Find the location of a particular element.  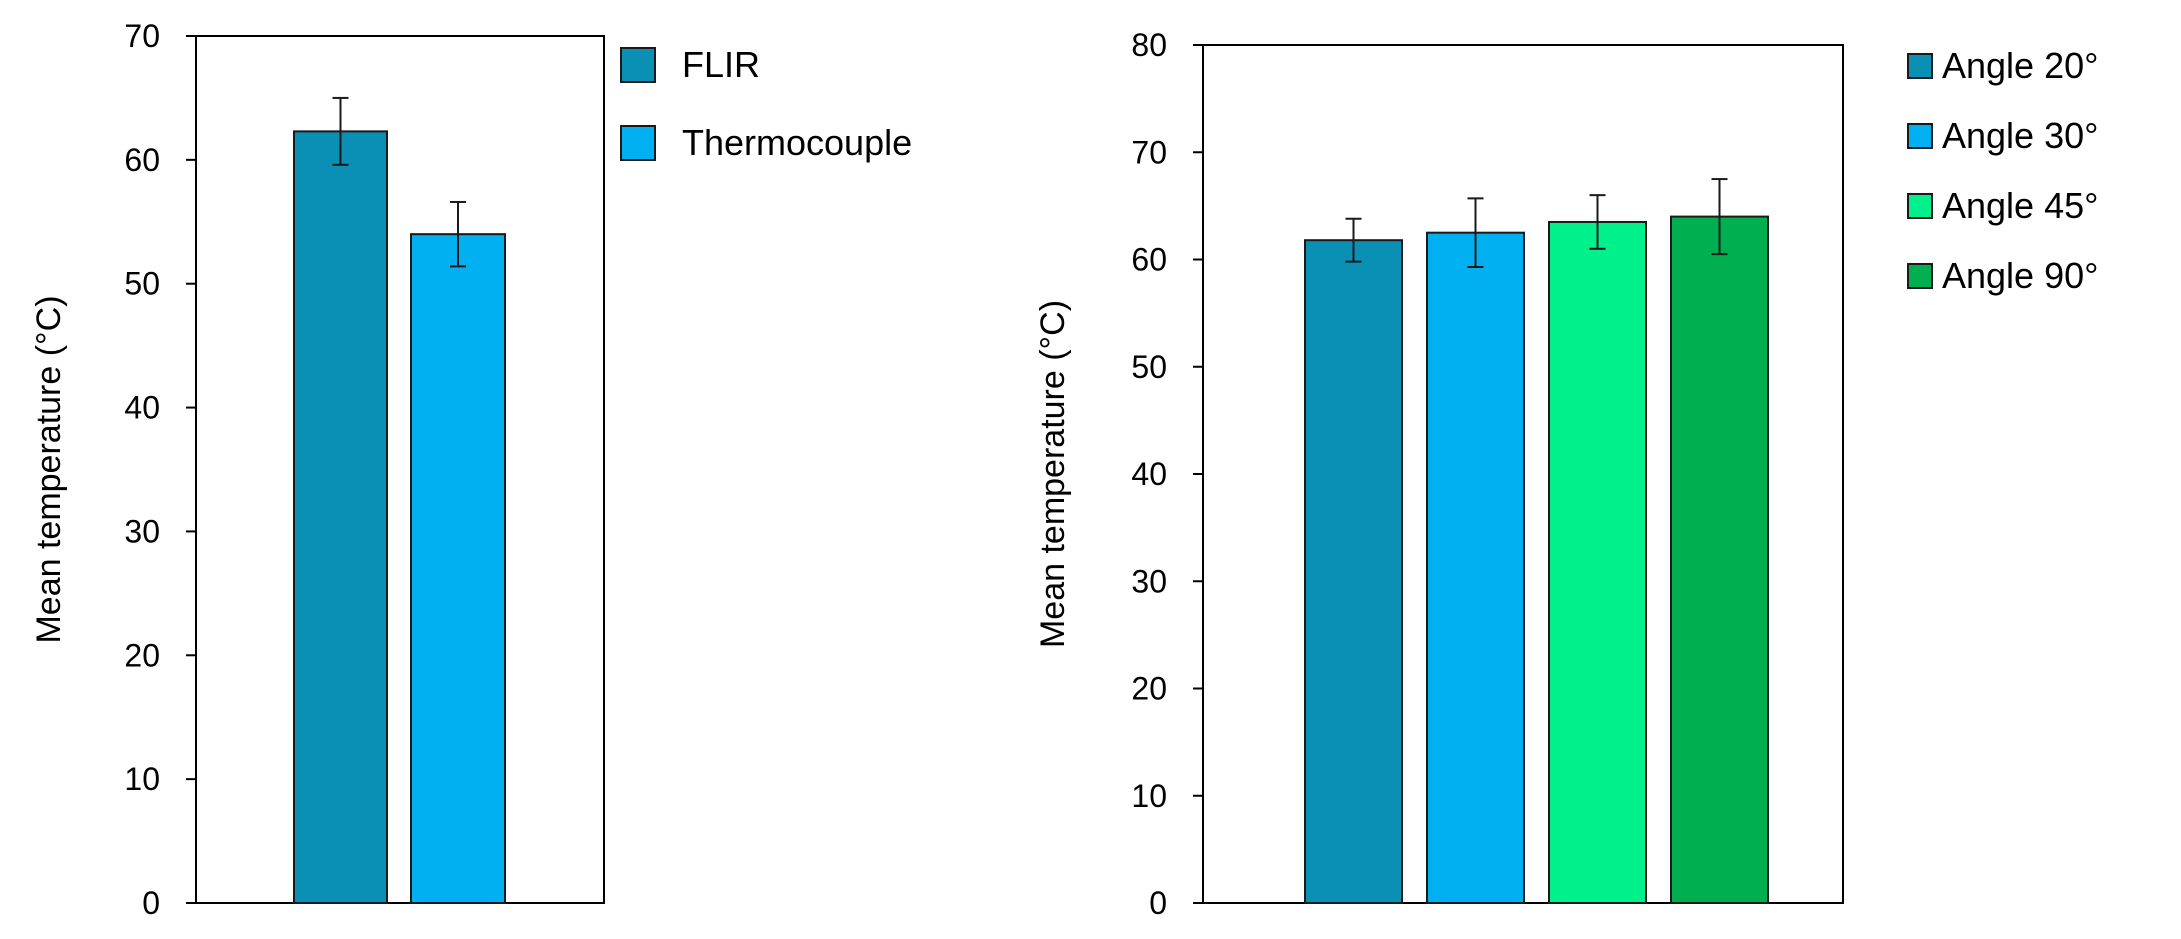

legend-label: Angle 45° is located at coordinates (2020, 205).